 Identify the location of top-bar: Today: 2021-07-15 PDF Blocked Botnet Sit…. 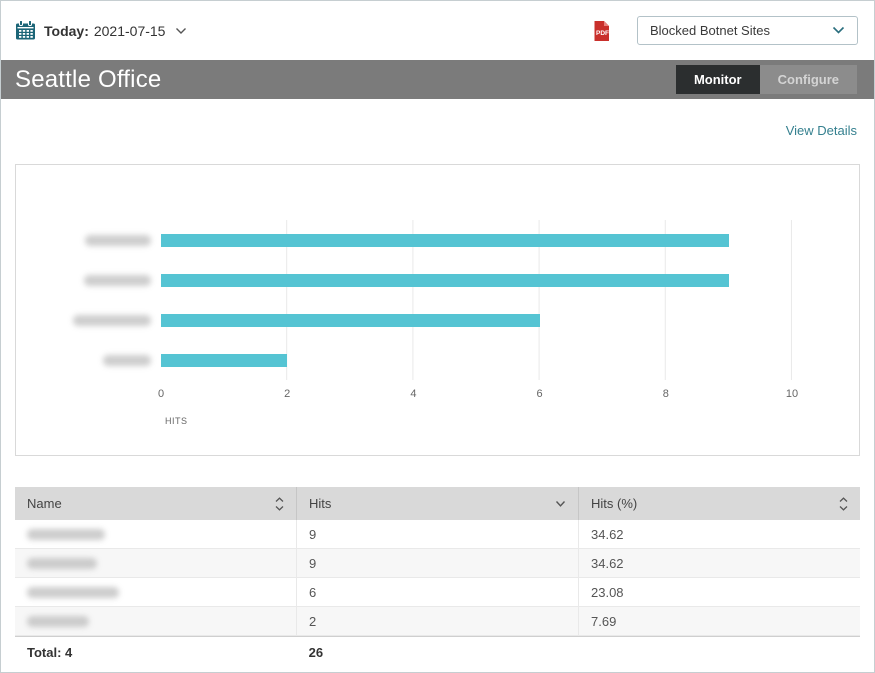
(437, 30).